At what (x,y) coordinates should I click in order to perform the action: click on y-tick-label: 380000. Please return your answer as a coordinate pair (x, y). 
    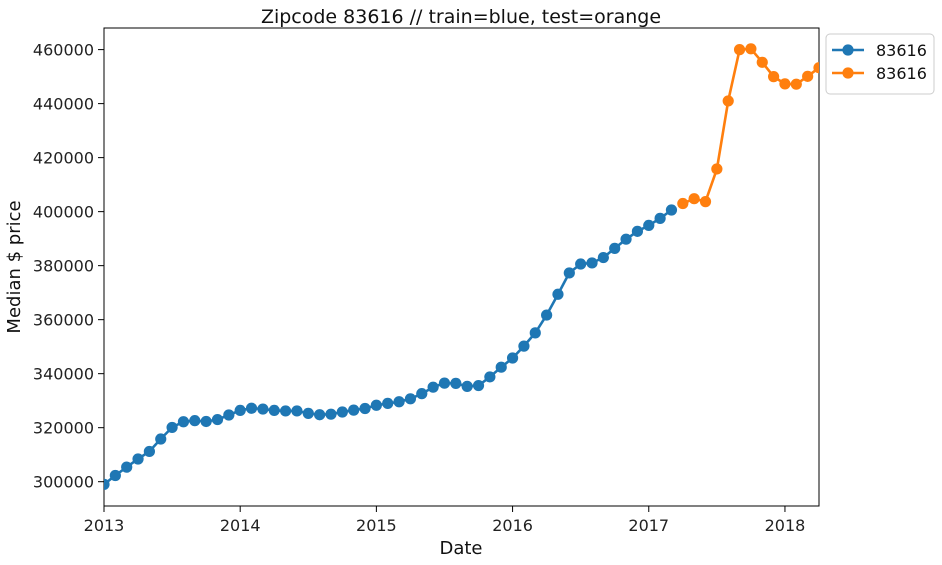
    Looking at the image, I should click on (63, 266).